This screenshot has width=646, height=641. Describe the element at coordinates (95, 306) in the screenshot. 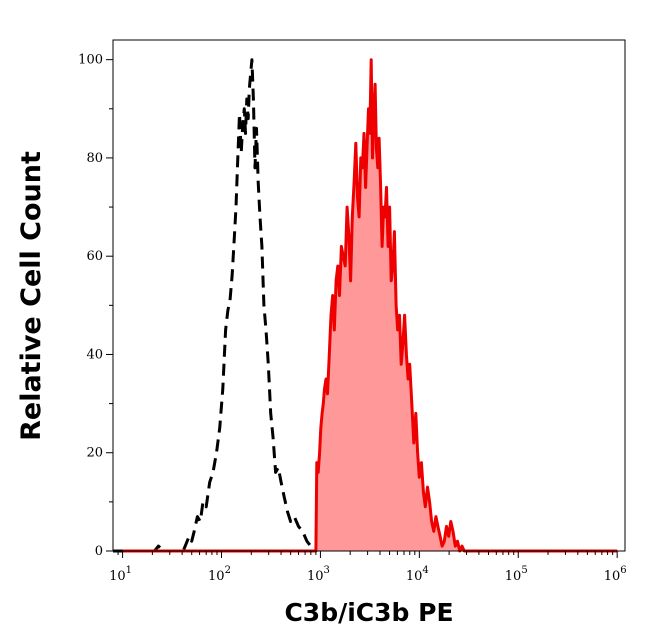

I see `y-axis: 0 20 40 60 80 100` at that location.